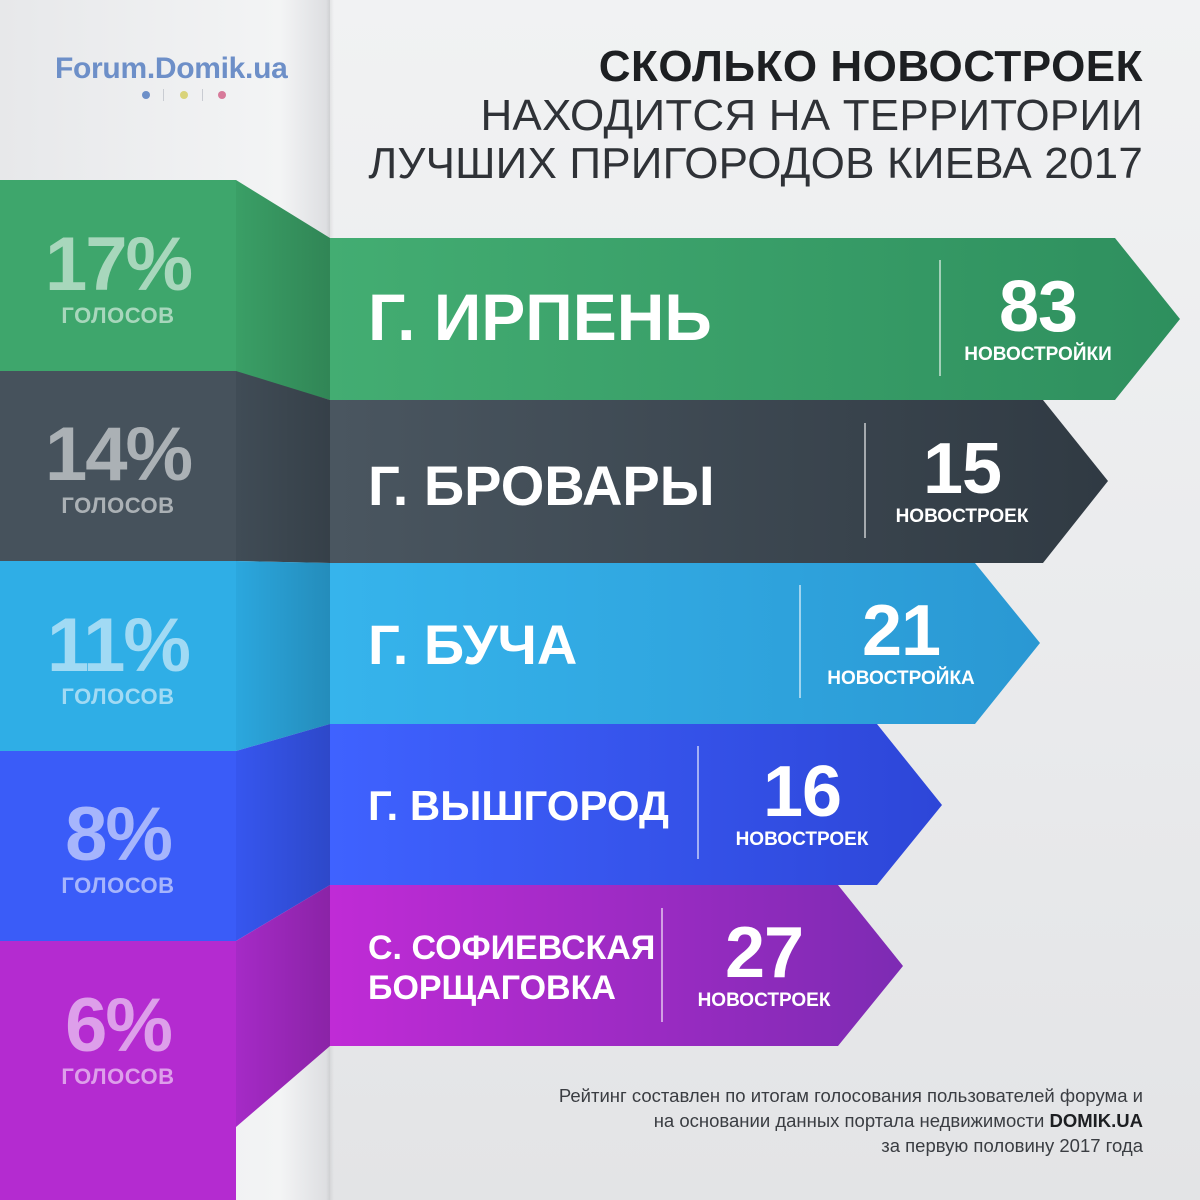  What do you see at coordinates (802, 792) in the screenshot?
I see `count-number: 16` at bounding box center [802, 792].